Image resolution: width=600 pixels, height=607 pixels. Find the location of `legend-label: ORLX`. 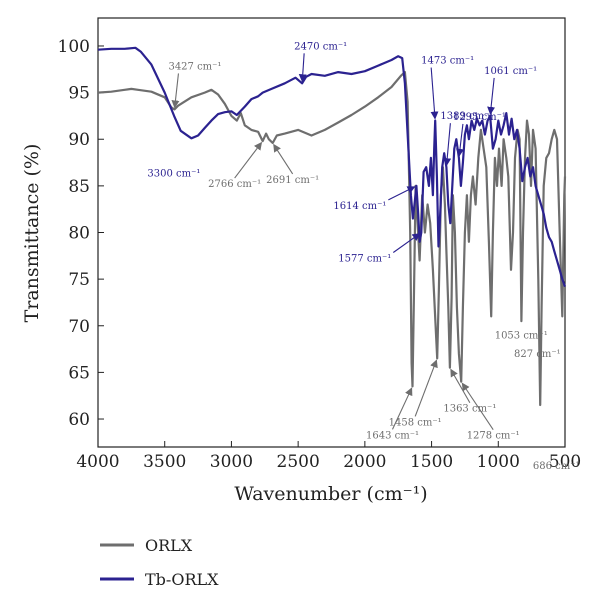

legend-label: ORLX is located at coordinates (169, 545).